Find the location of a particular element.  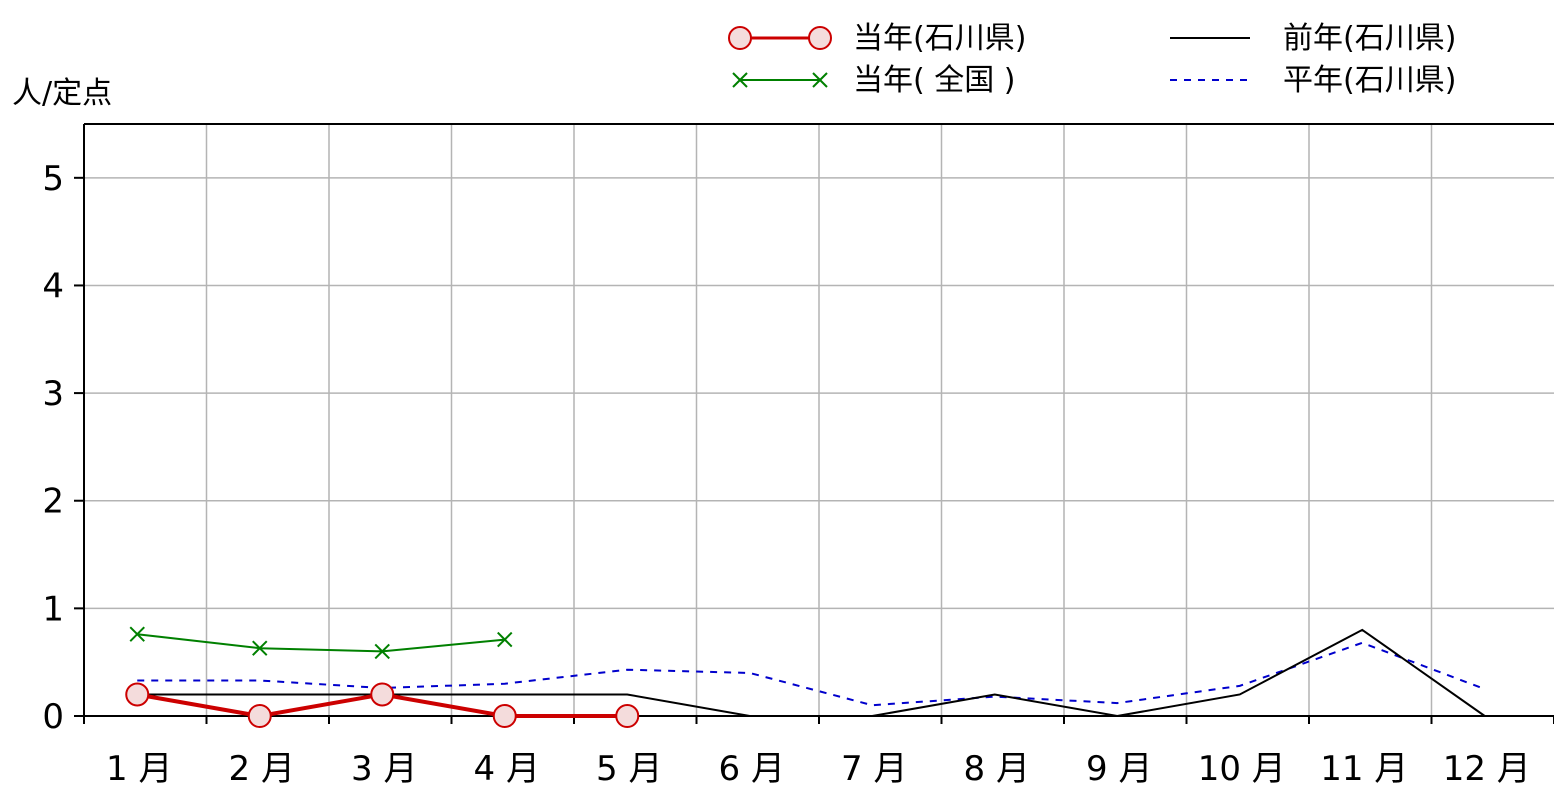

legend: 当年(石川県) 当年( 全国 ) 前年(石川県) 平年(石川県) is located at coordinates (1092, 59).